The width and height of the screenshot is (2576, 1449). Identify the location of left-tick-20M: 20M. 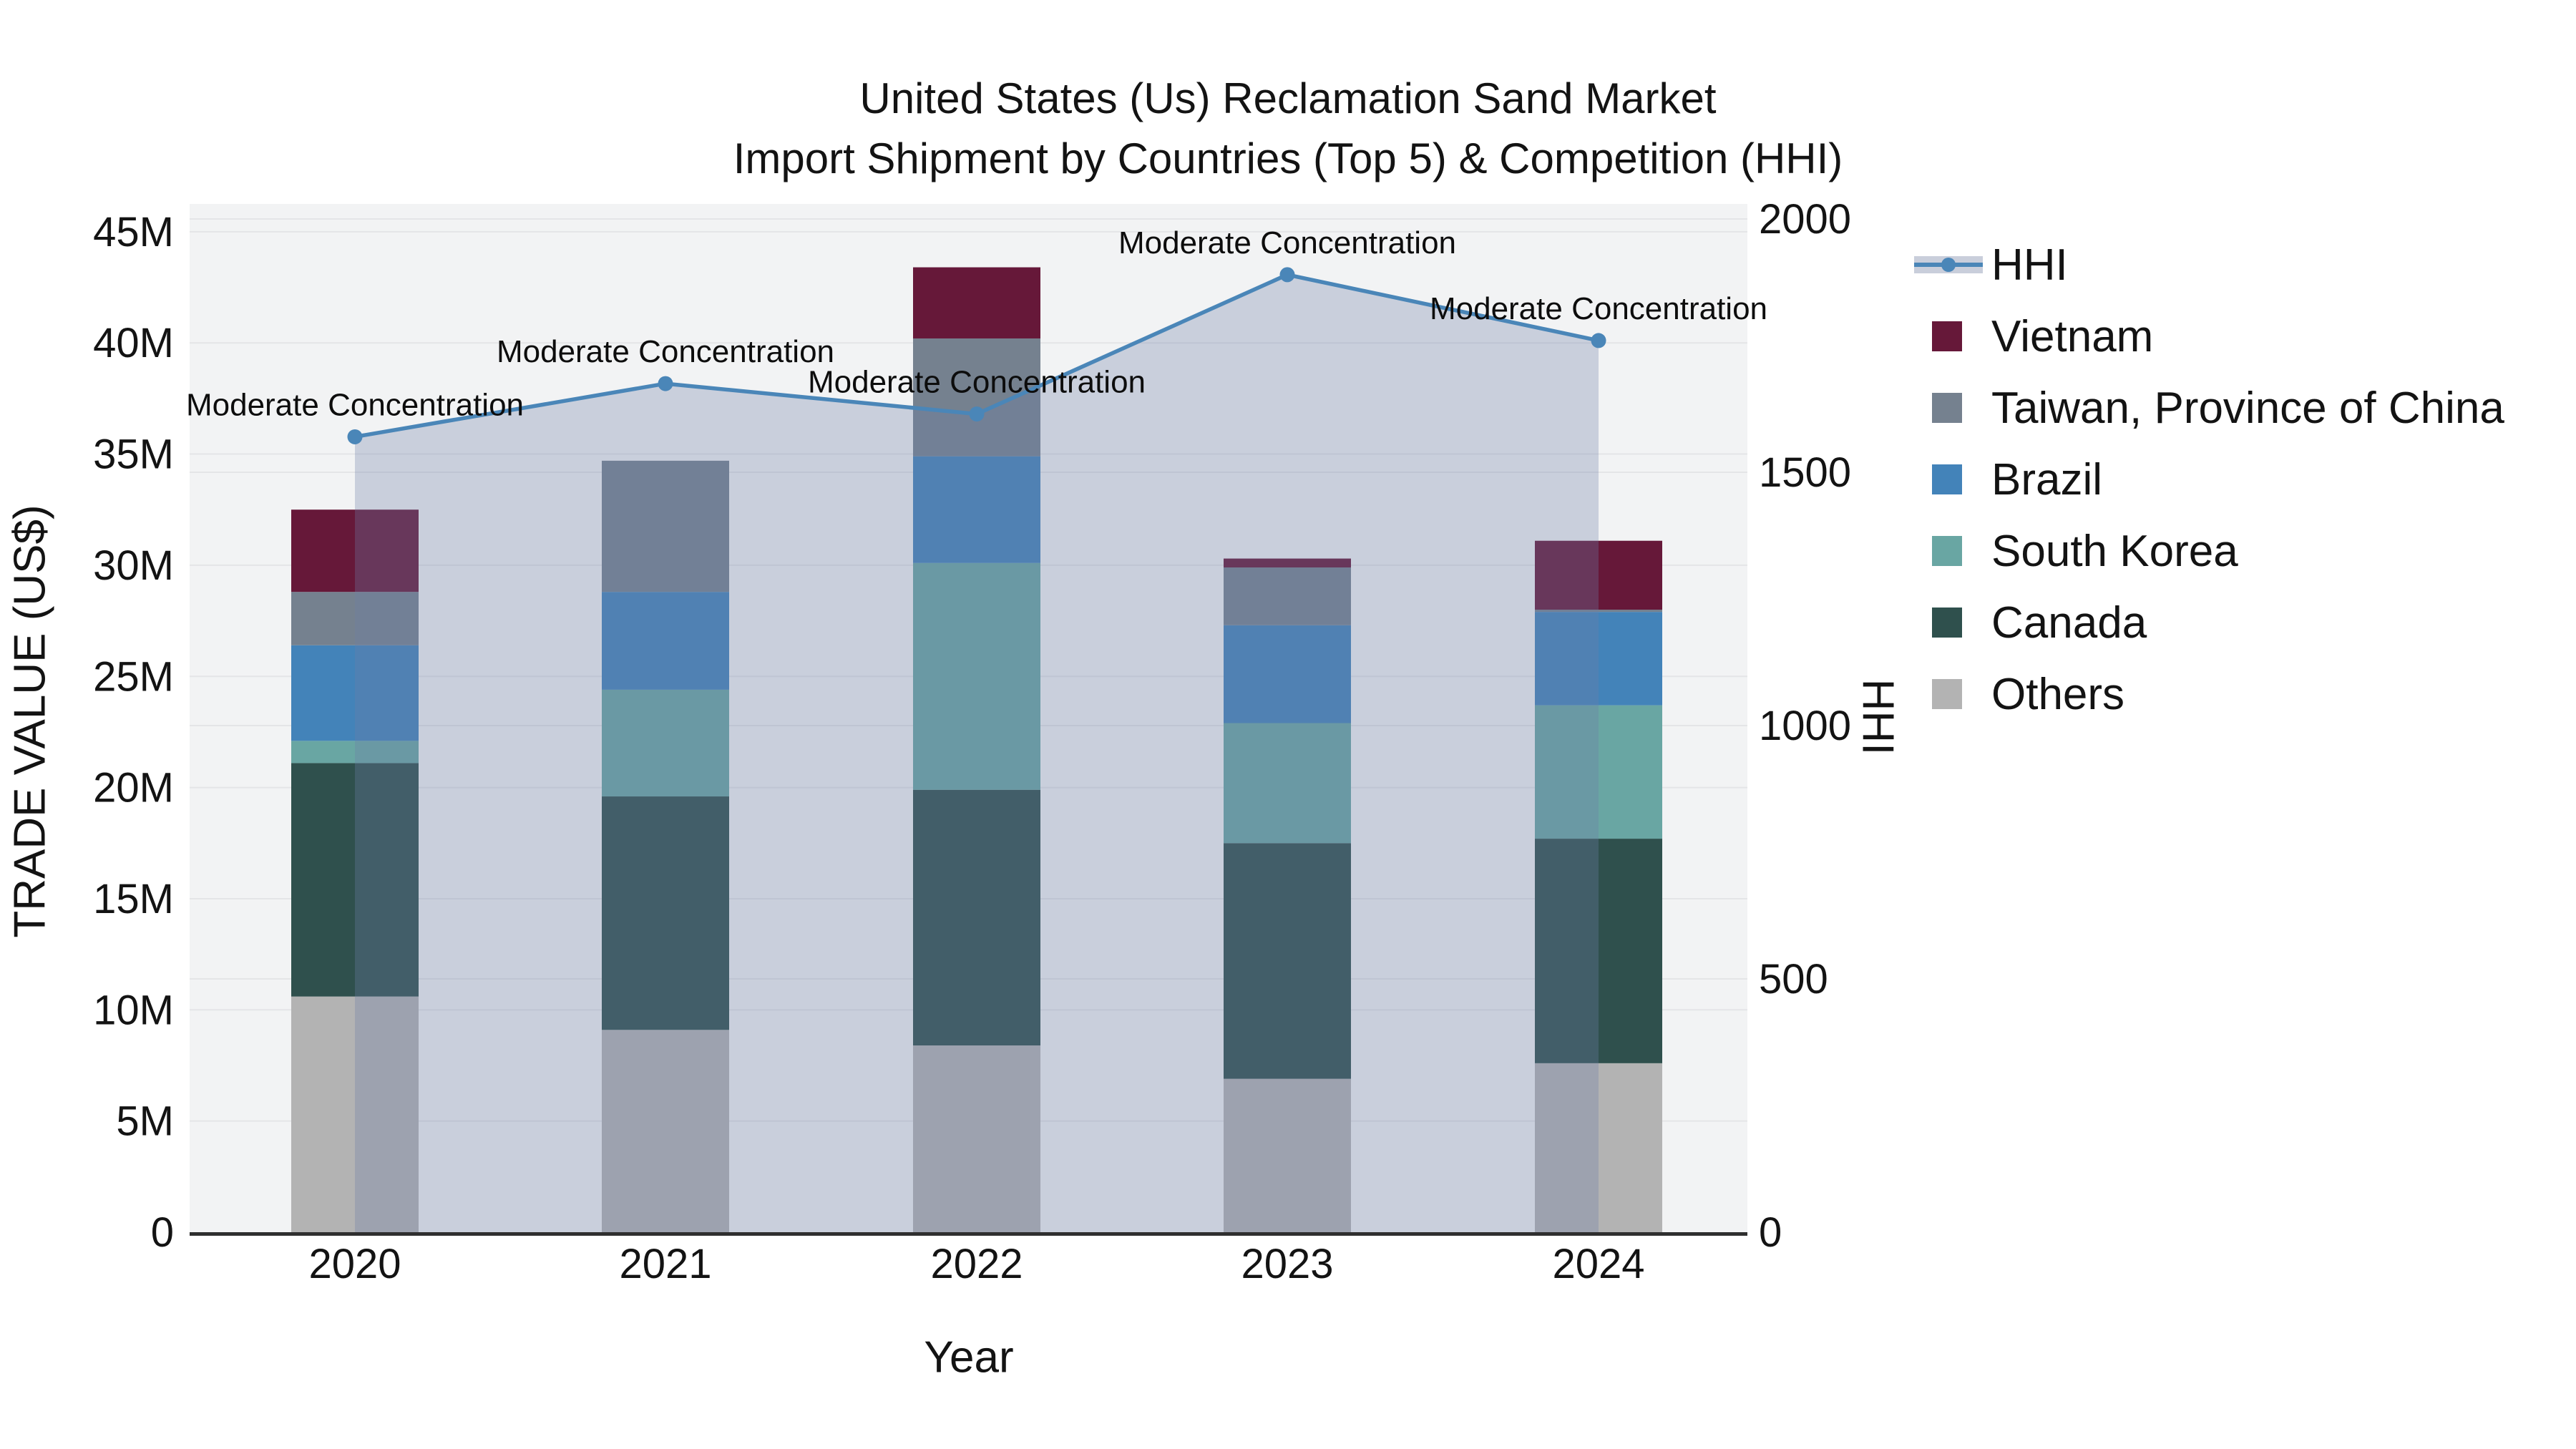
(133, 788).